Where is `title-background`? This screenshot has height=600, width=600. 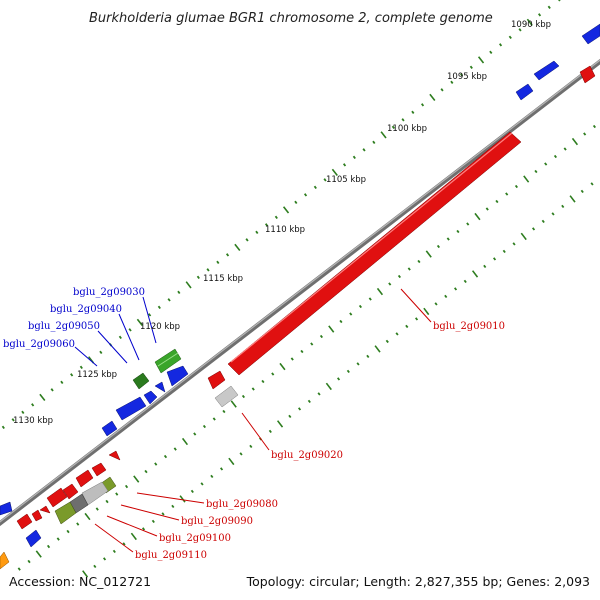 title-background is located at coordinates (297, 16).